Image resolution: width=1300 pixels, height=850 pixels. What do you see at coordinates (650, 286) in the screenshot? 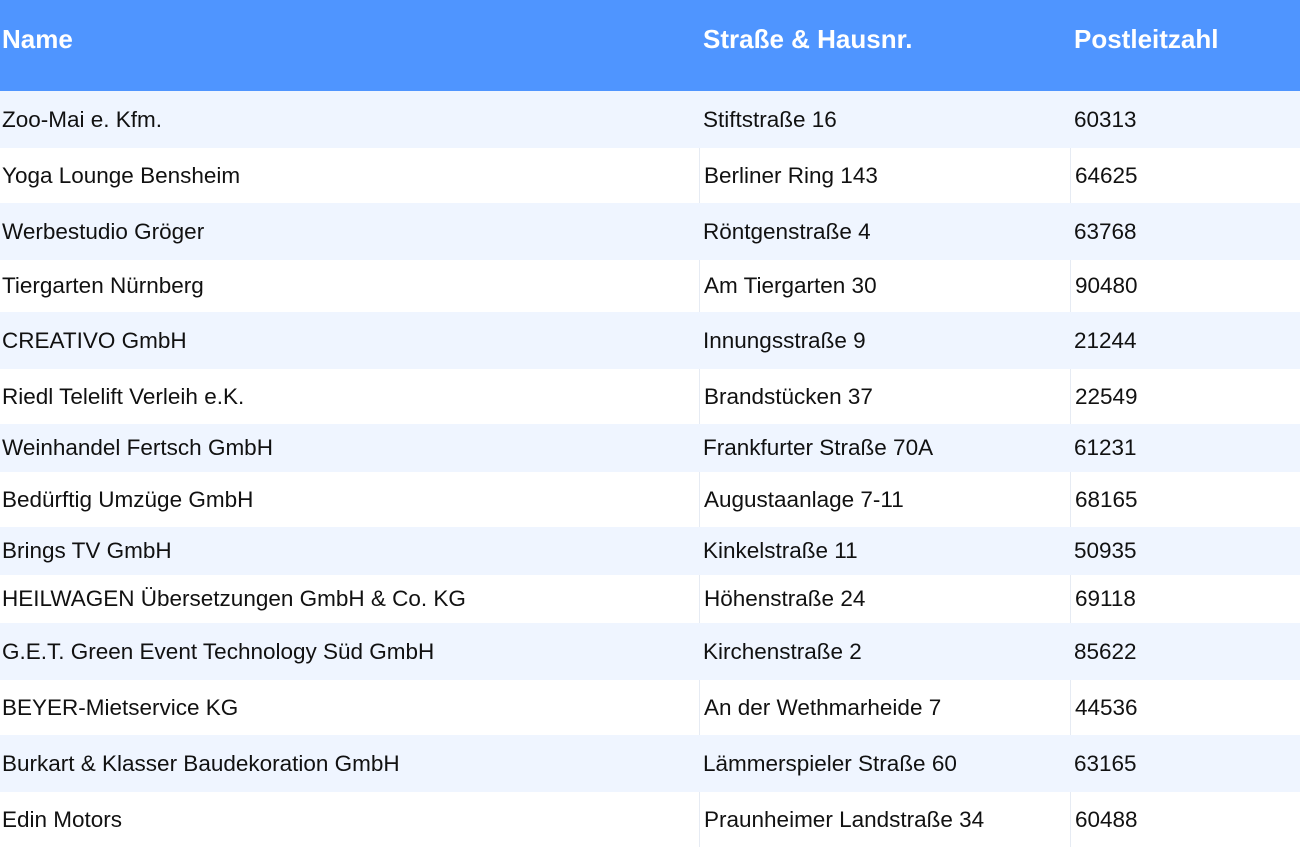
I see `table-row: Tiergarten Nürnberg Am Tiergarten 30 90480` at bounding box center [650, 286].